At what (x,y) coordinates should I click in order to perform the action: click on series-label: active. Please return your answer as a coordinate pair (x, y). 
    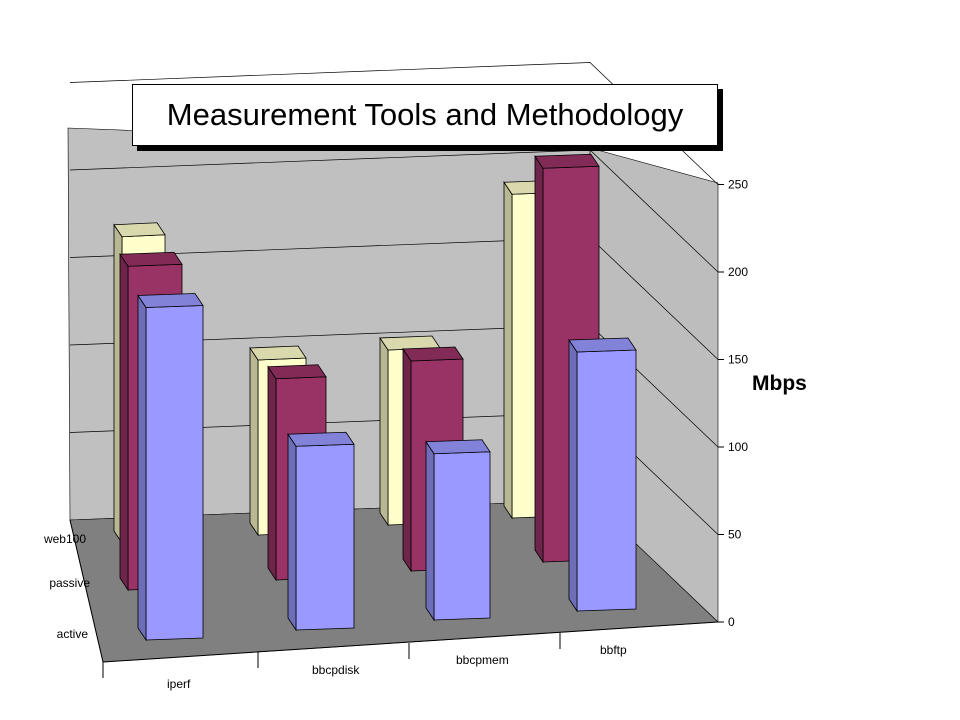
    Looking at the image, I should click on (73, 634).